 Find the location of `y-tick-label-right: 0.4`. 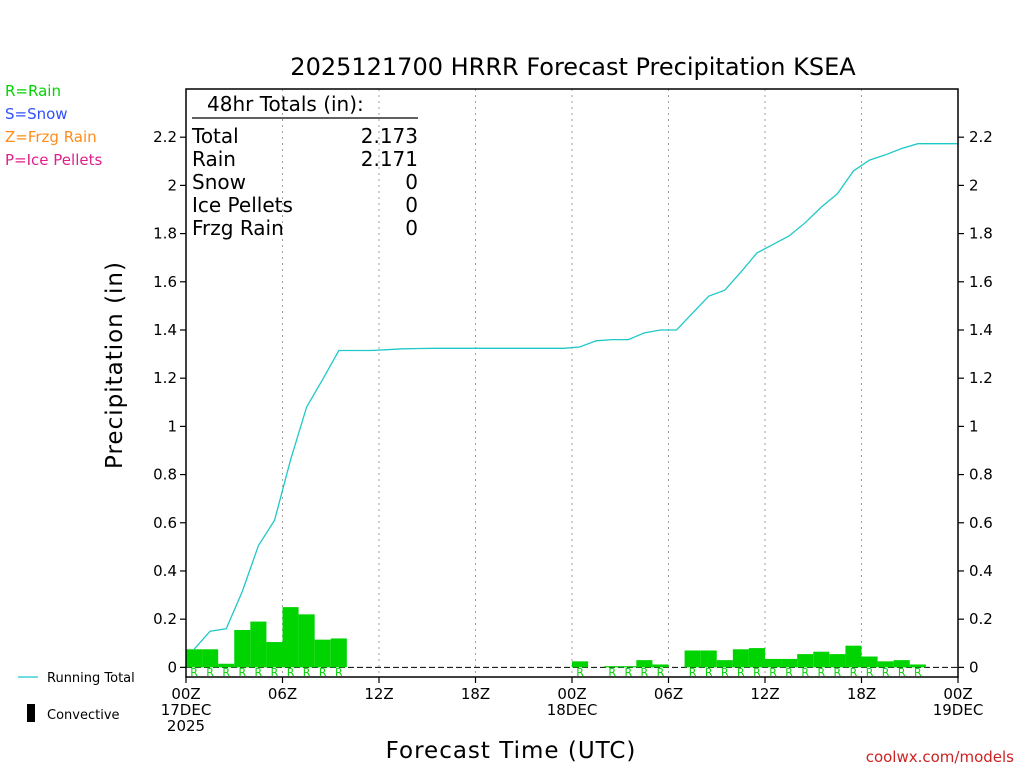

y-tick-label-right: 0.4 is located at coordinates (981, 571).